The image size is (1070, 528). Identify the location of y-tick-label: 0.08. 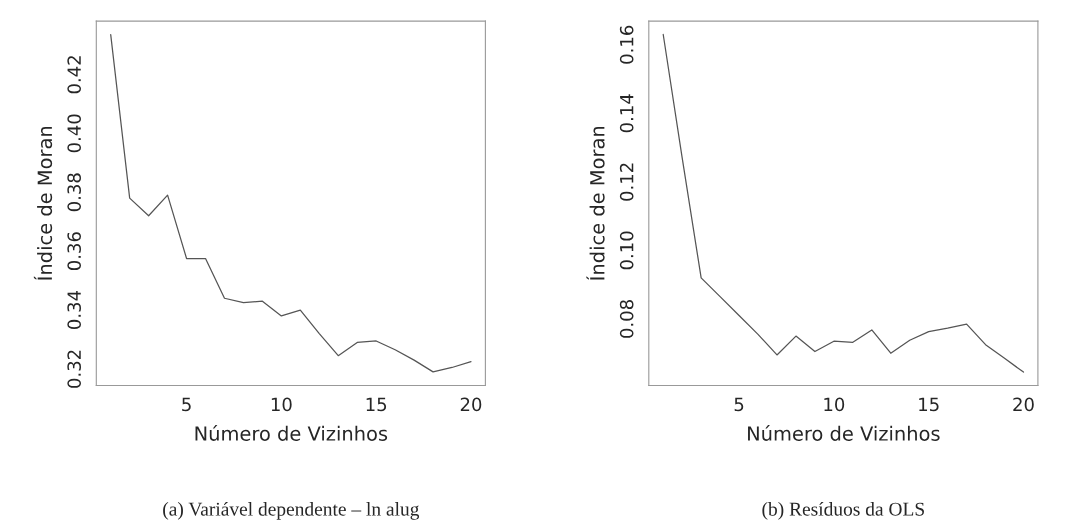
(626, 319).